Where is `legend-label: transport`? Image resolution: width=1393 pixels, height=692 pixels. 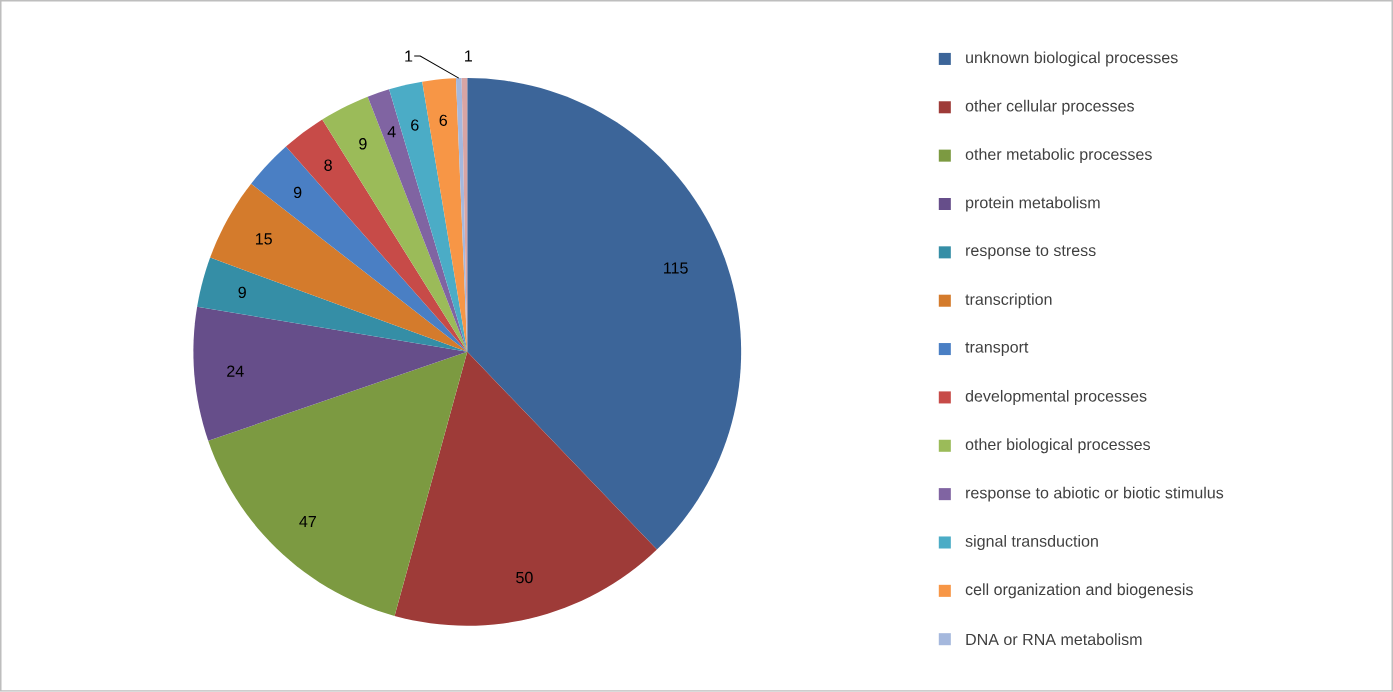
legend-label: transport is located at coordinates (997, 349).